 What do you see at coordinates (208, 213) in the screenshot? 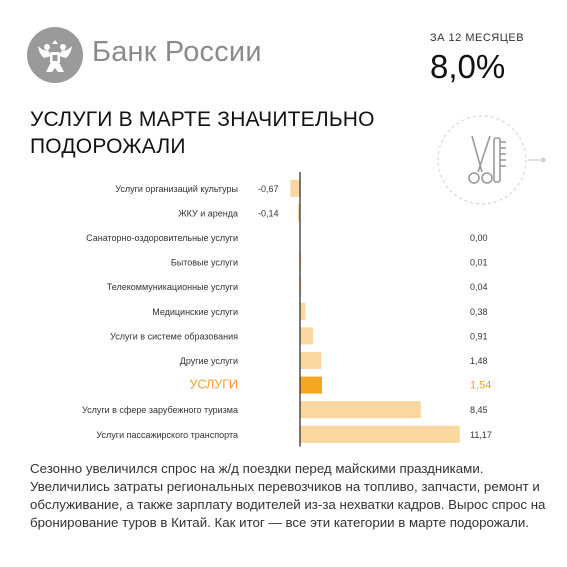
I see `category-label: ЖКУ и аренда` at bounding box center [208, 213].